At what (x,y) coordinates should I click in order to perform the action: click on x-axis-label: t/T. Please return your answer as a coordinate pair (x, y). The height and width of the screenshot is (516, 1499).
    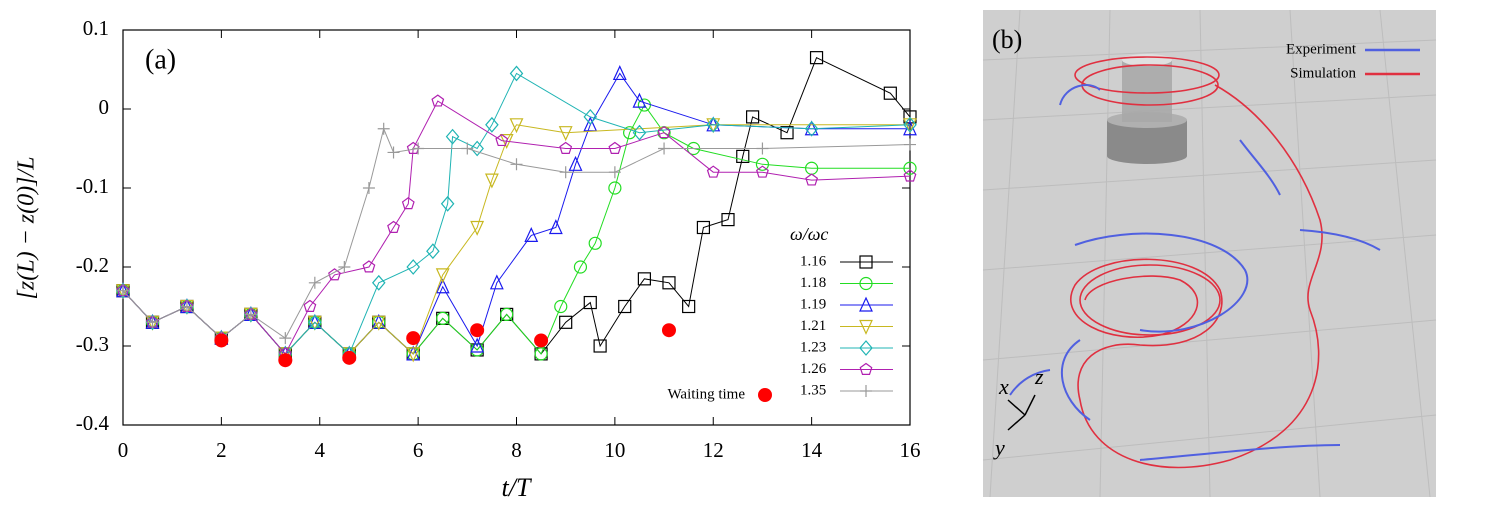
    Looking at the image, I should click on (517, 487).